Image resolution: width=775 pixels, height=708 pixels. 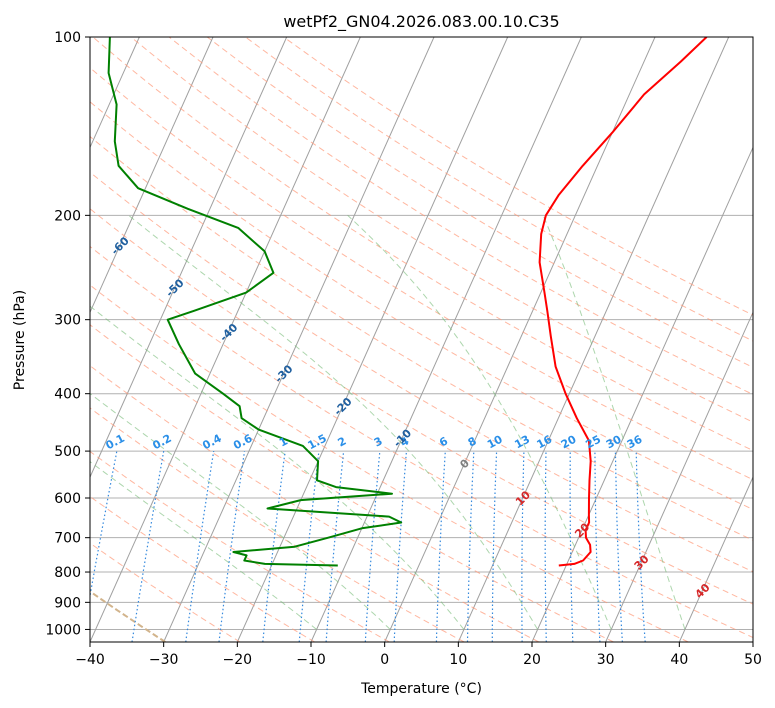 I want to click on y-axis-label: Pressure (hPa), so click(x=20, y=340).